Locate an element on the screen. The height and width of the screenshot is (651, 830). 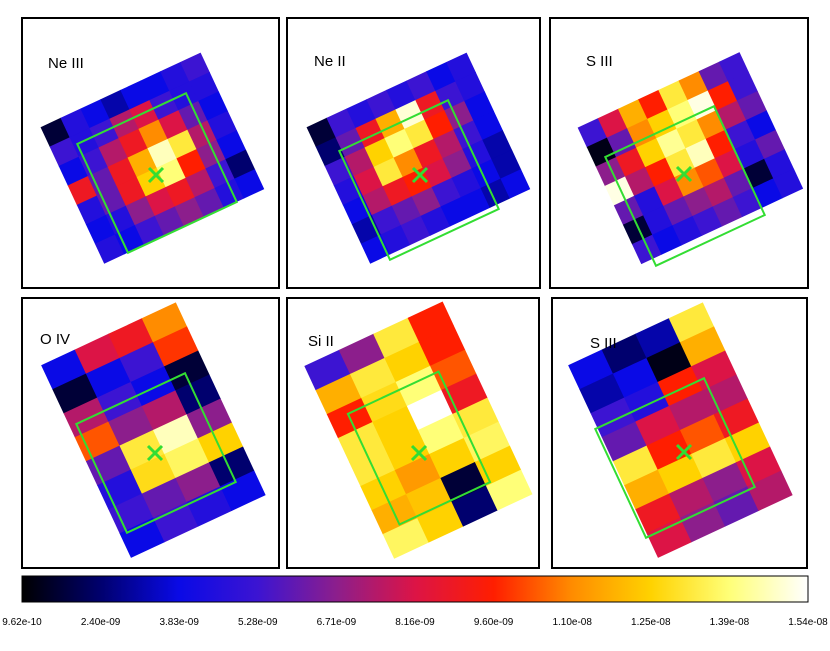
panel-label: O IV is located at coordinates (55, 339).